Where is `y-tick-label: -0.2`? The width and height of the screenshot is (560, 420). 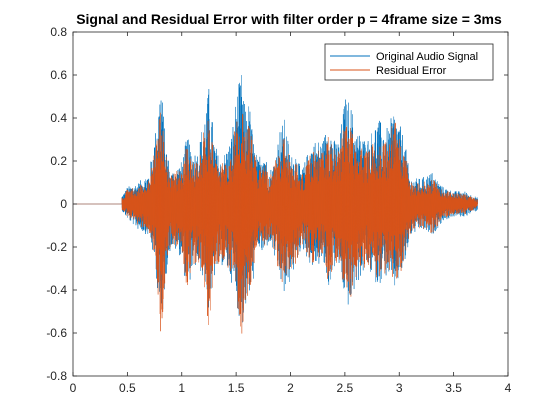
y-tick-label: -0.2 is located at coordinates (56, 247).